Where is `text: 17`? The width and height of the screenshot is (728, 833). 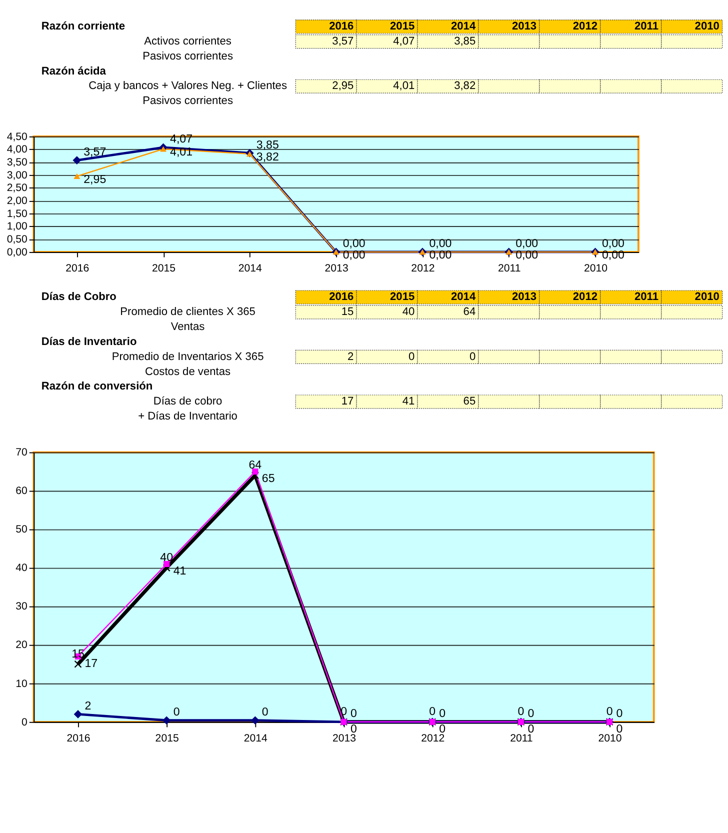
text: 17 is located at coordinates (347, 402).